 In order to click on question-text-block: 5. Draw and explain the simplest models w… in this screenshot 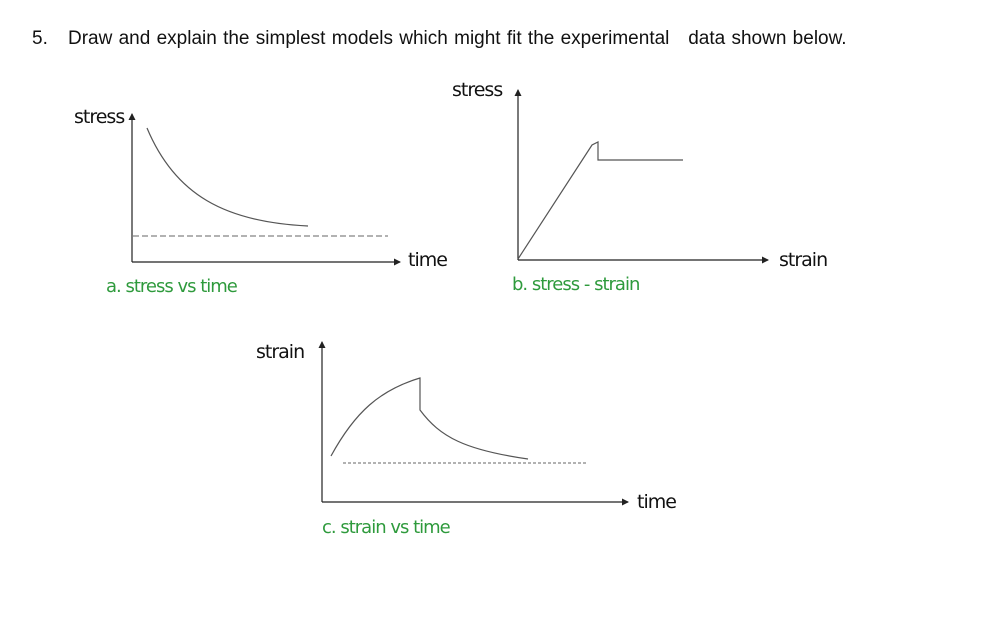, I will do `click(439, 39)`.